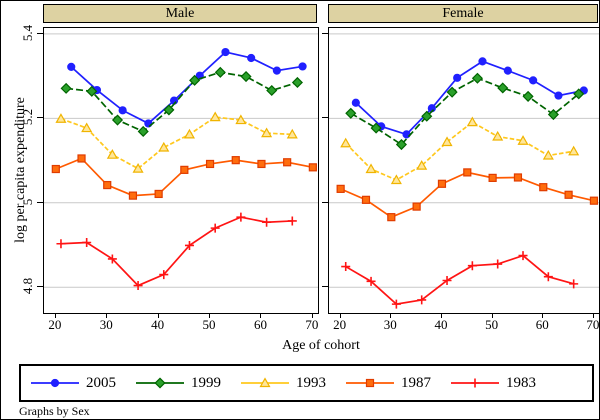 The image size is (600, 420). I want to click on graphs-by-caption: Graphs by Sex, so click(54, 411).